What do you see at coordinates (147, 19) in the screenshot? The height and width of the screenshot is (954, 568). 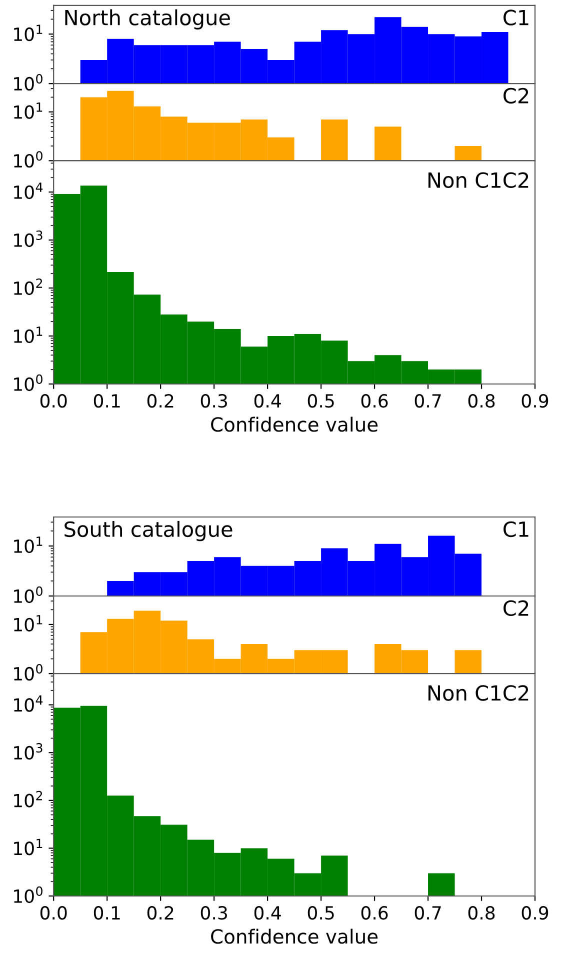 I see `chart-title: North catalogue` at bounding box center [147, 19].